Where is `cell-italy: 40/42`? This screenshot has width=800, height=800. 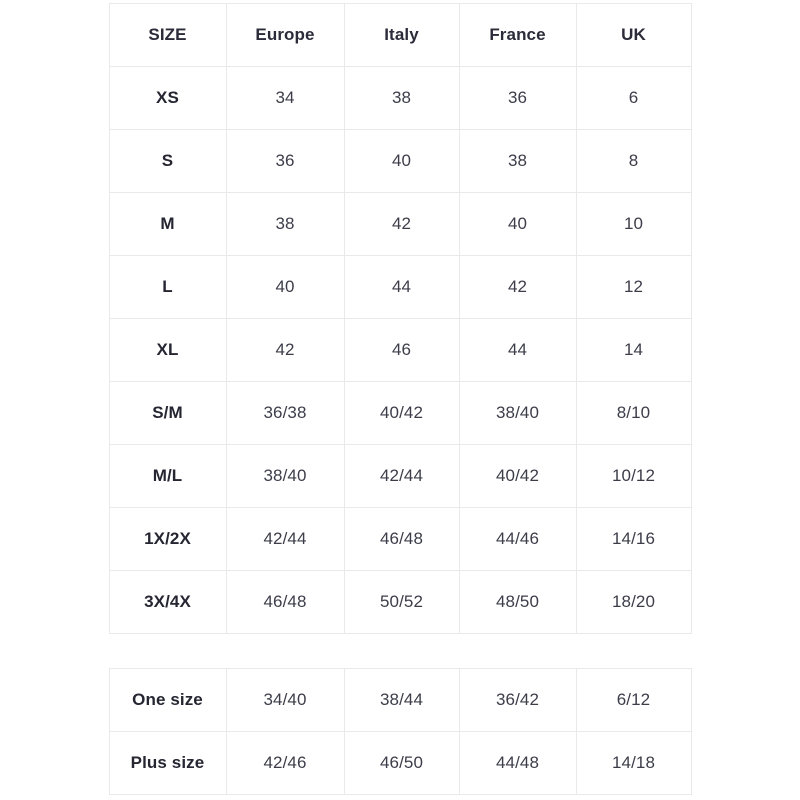
cell-italy: 40/42 is located at coordinates (401, 413).